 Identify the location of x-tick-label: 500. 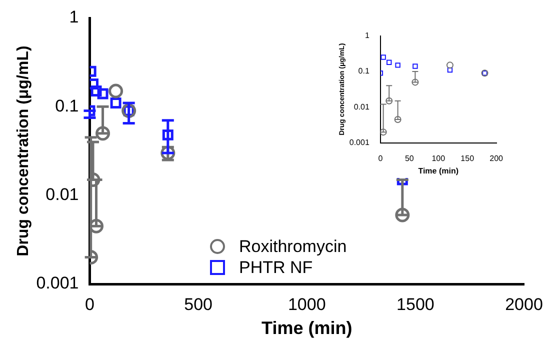
(198, 304).